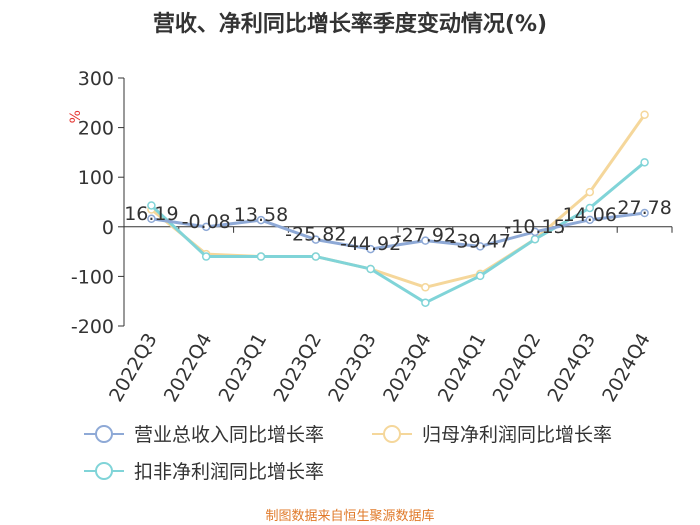  What do you see at coordinates (104, 470) in the screenshot?
I see `legend-marker-deducted-profit` at bounding box center [104, 470].